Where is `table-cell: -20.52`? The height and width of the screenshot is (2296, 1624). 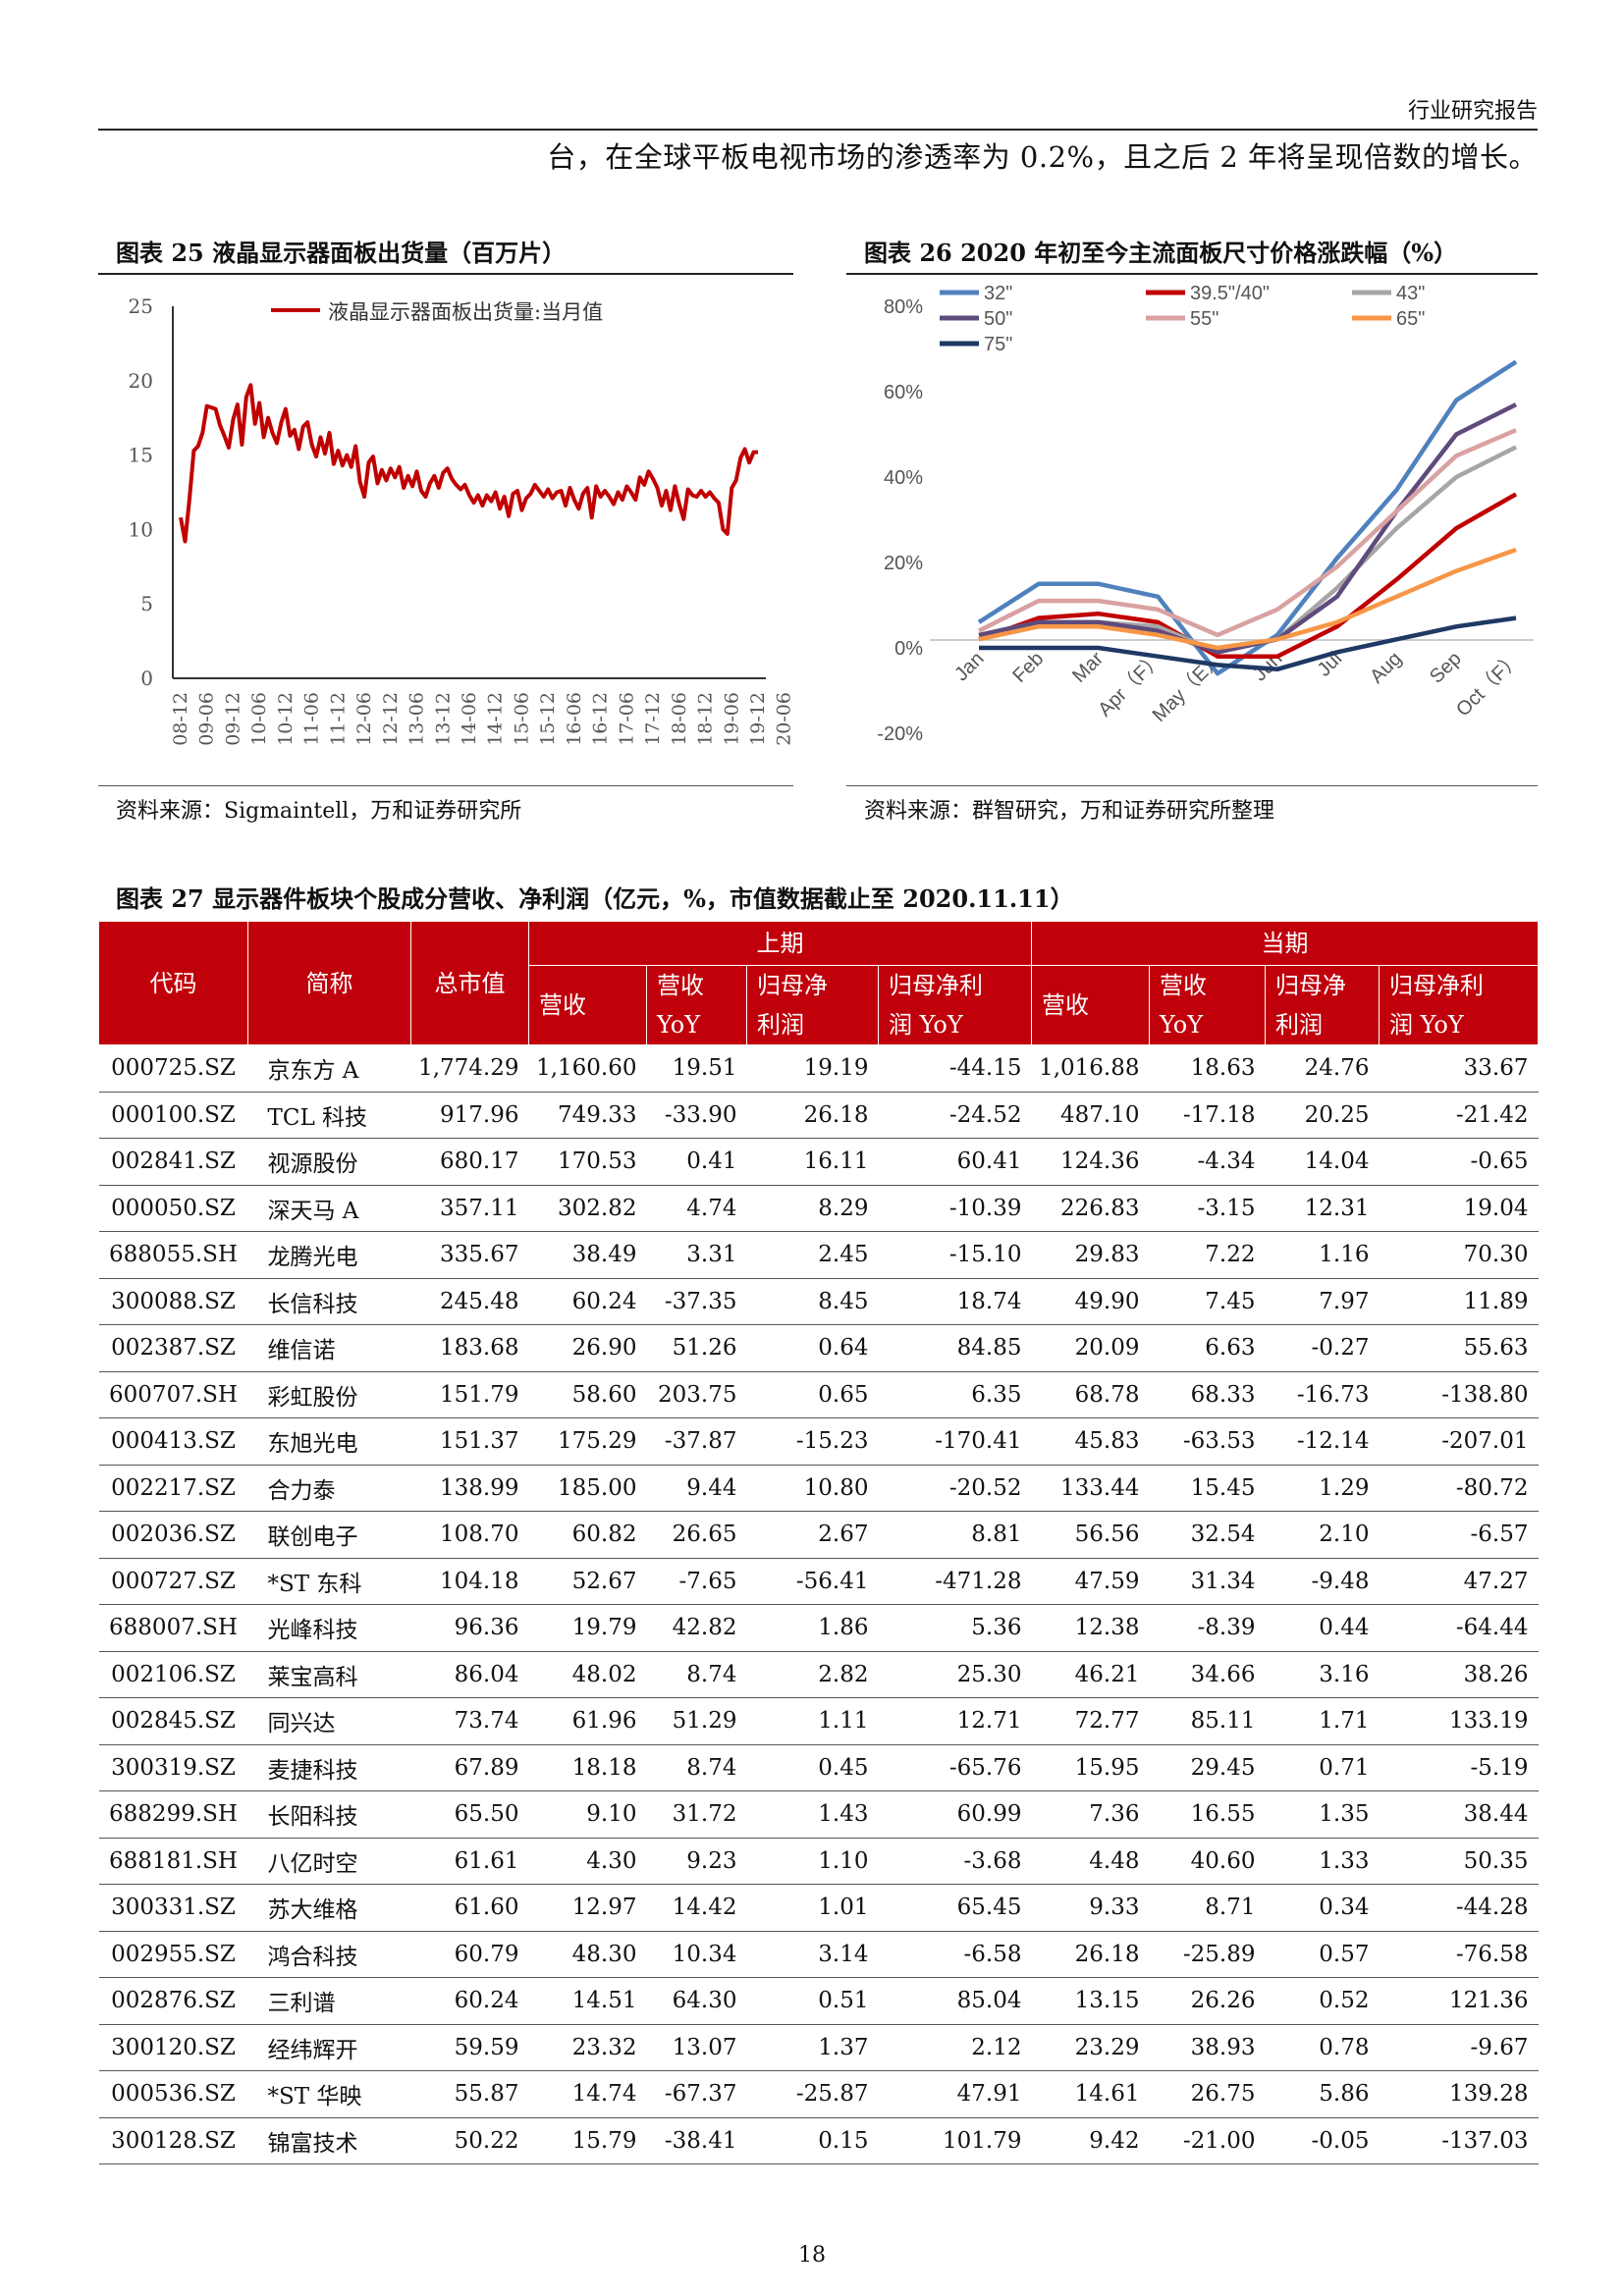 table-cell: -20.52 is located at coordinates (955, 1488).